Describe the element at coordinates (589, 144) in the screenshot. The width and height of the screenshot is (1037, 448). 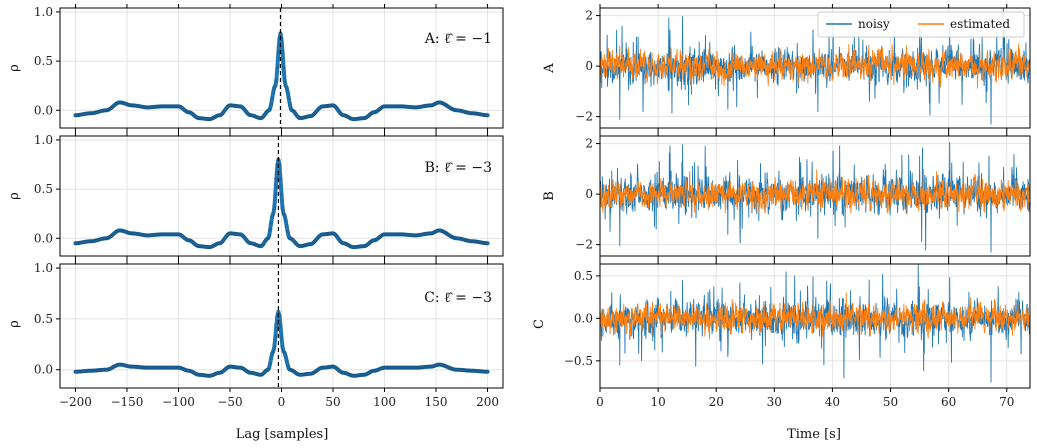
I see `signal-b-ytick-label-2: 2` at that location.